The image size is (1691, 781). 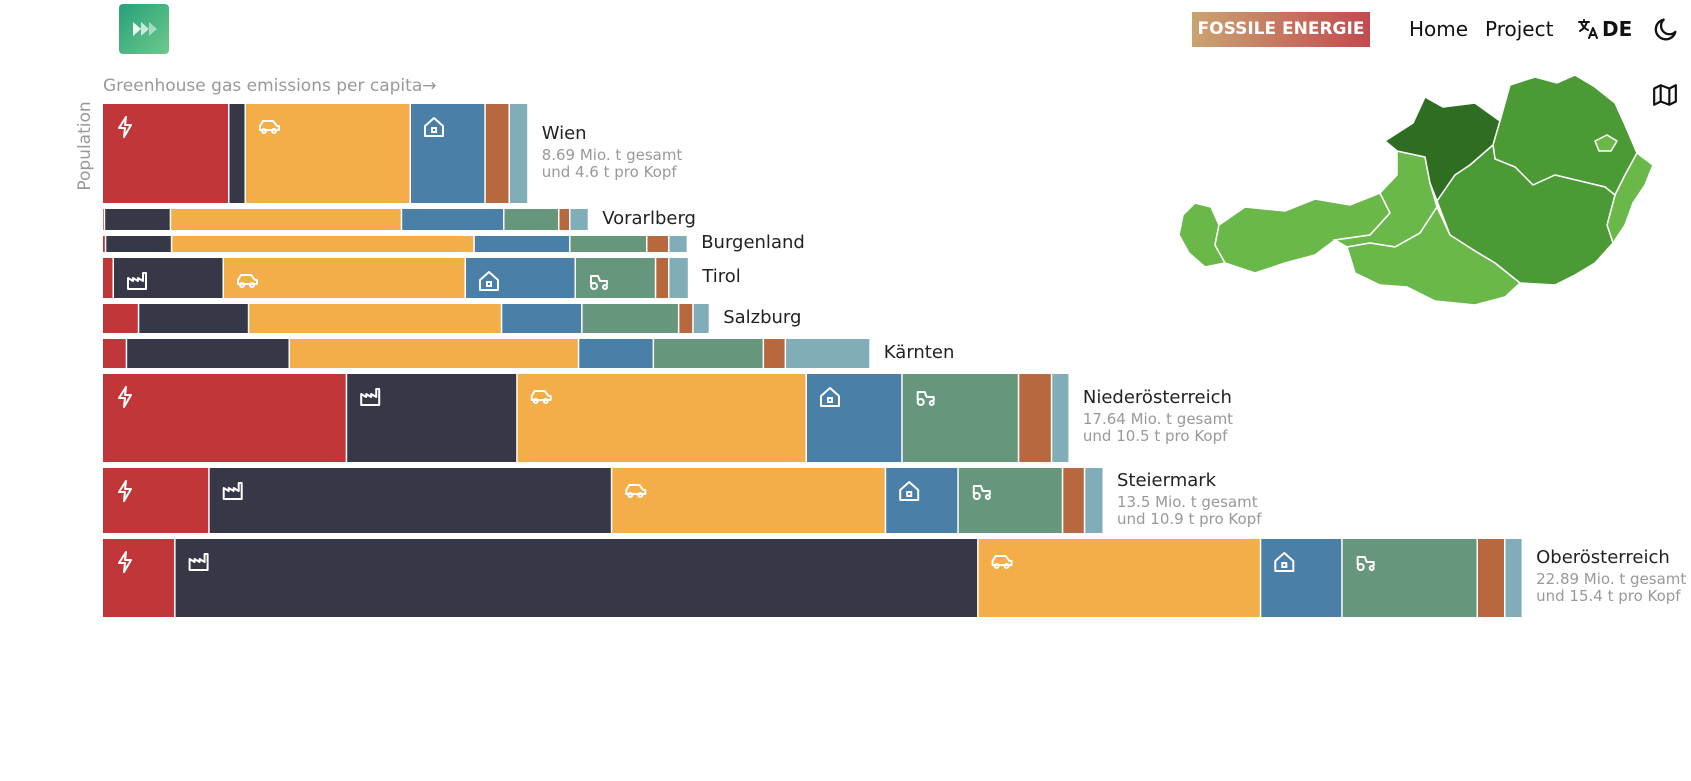 I want to click on region-bar-salzburg, so click(x=406, y=318).